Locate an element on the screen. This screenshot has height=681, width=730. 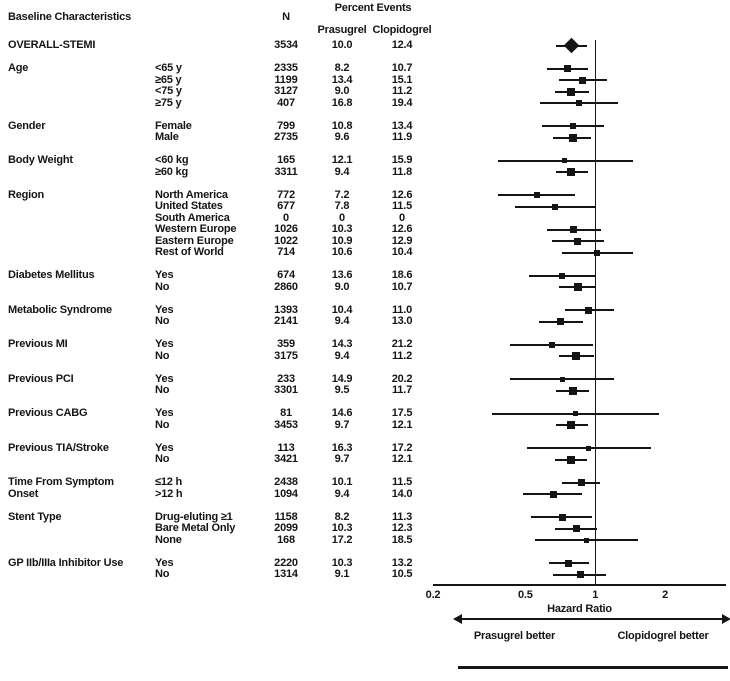
group-label: Previous TIA/Stroke is located at coordinates (58, 447).